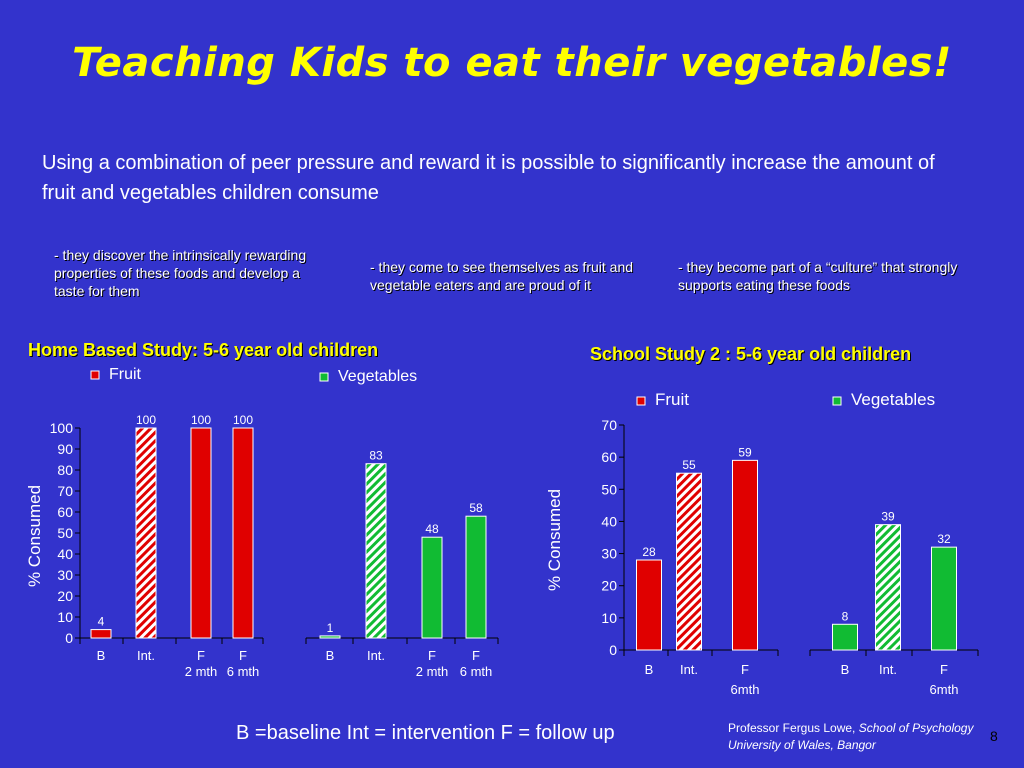 The width and height of the screenshot is (1024, 768). Describe the element at coordinates (203, 350) in the screenshot. I see `home-study-title: Home Based Study: 5-6 year old children` at that location.